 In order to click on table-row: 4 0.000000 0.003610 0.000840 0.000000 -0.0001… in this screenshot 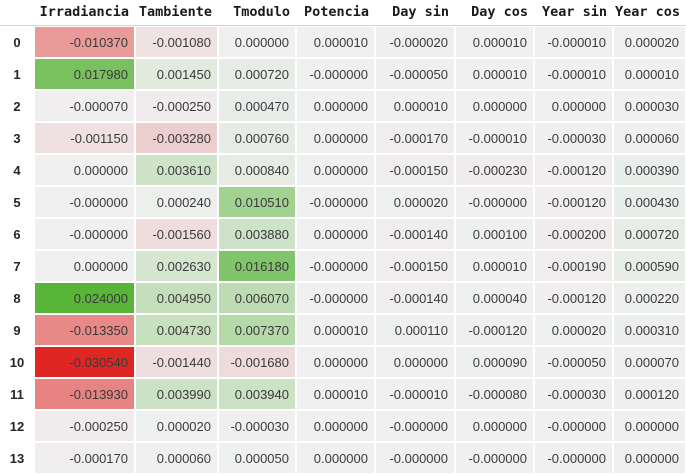, I will do `click(343, 170)`.